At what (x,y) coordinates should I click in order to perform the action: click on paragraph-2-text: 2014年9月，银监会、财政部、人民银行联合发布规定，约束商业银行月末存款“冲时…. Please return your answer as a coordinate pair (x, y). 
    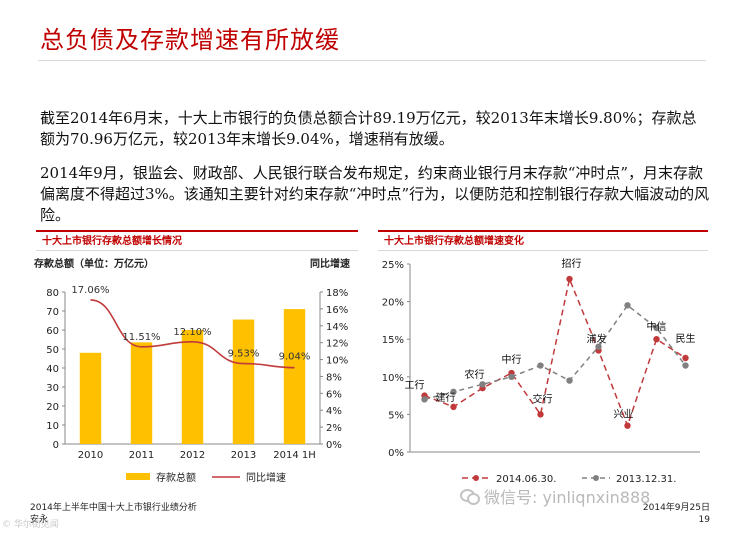
    Looking at the image, I should click on (375, 194).